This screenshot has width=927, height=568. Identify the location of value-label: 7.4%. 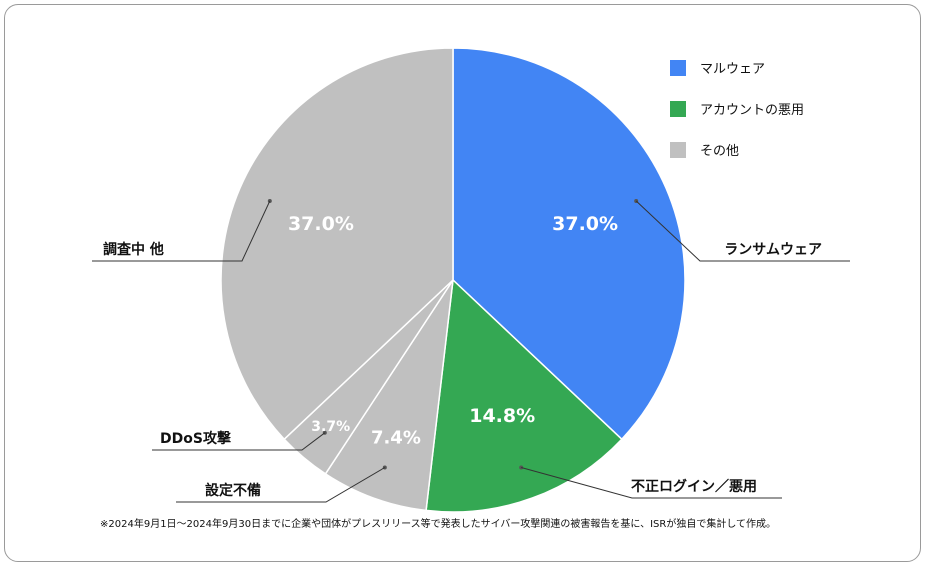
(396, 437).